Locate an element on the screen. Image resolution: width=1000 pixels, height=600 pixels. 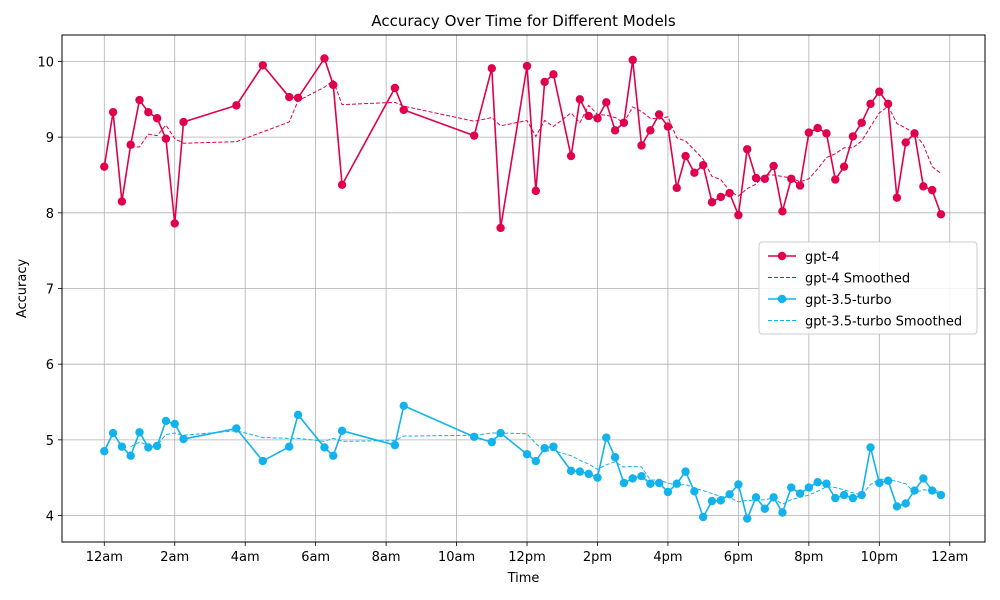
y-tick-label: 9 is located at coordinates (50, 138).